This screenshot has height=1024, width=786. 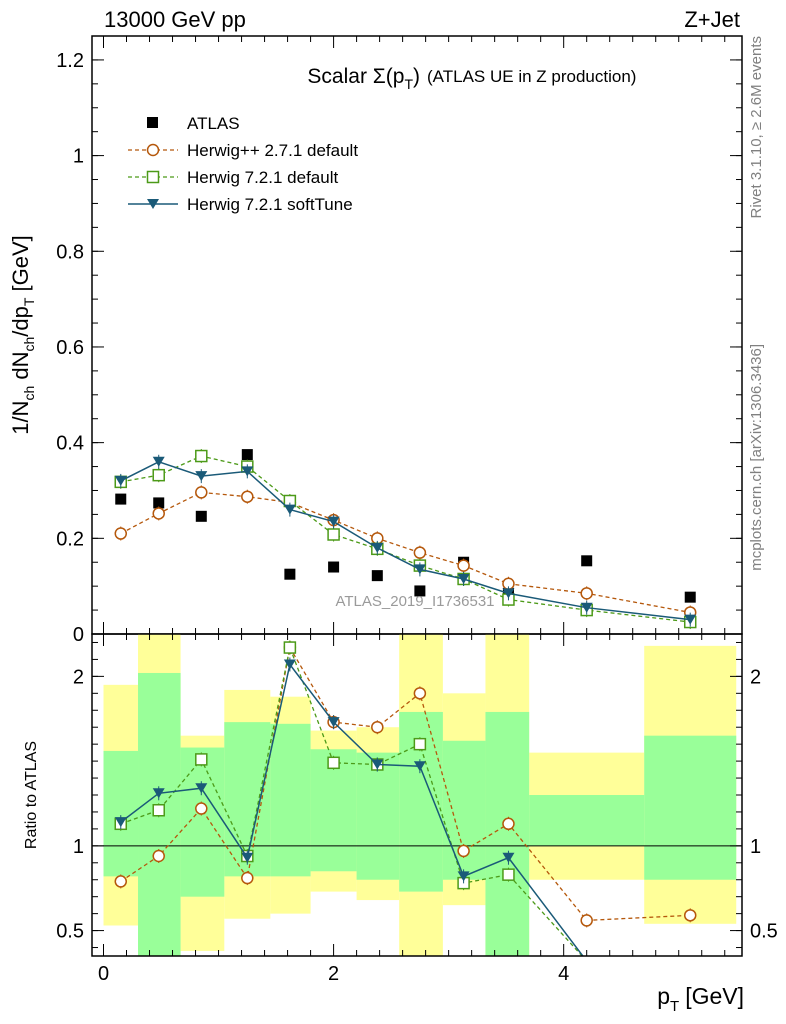 I want to click on y-tick-label: 0.5, so click(x=70, y=932).